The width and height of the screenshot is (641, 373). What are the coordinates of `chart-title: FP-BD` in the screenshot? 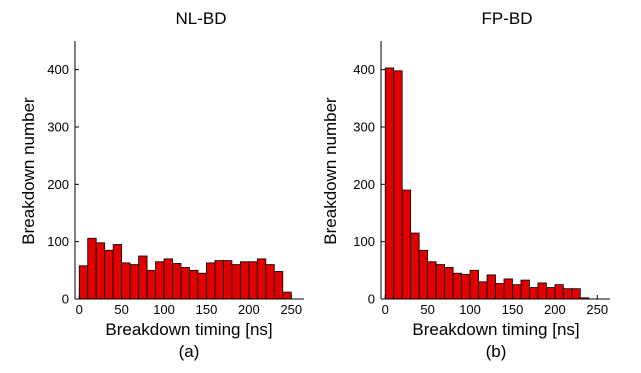 It's located at (507, 18).